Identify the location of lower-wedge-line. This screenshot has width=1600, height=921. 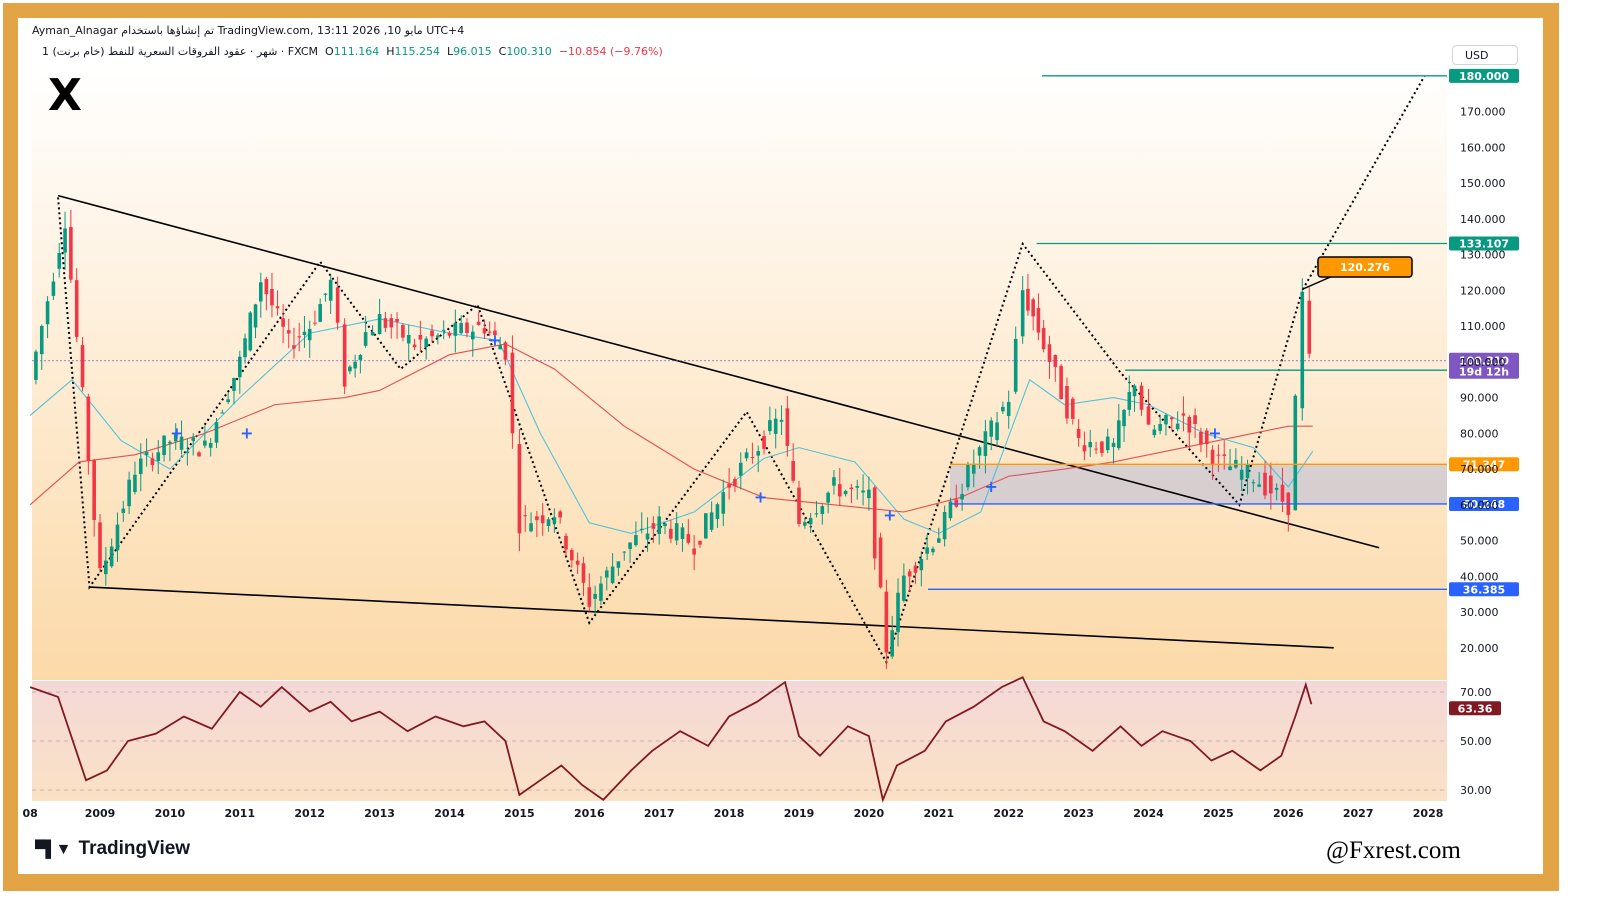
(711, 617).